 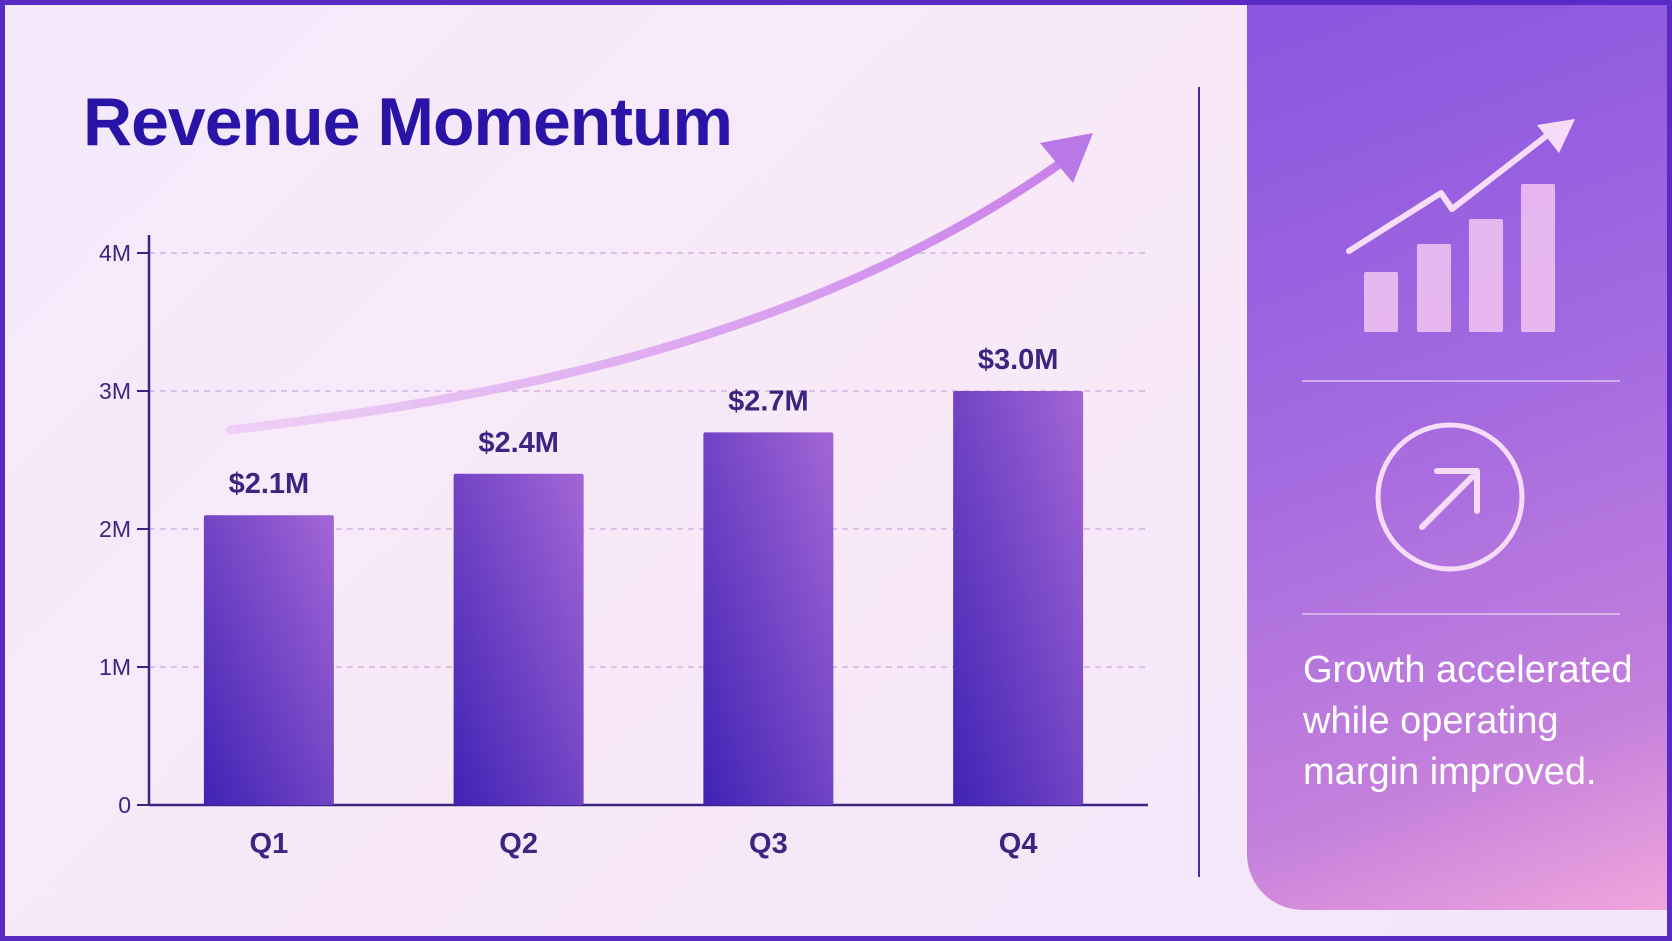 I want to click on data-label: $2.4M, so click(x=518, y=443).